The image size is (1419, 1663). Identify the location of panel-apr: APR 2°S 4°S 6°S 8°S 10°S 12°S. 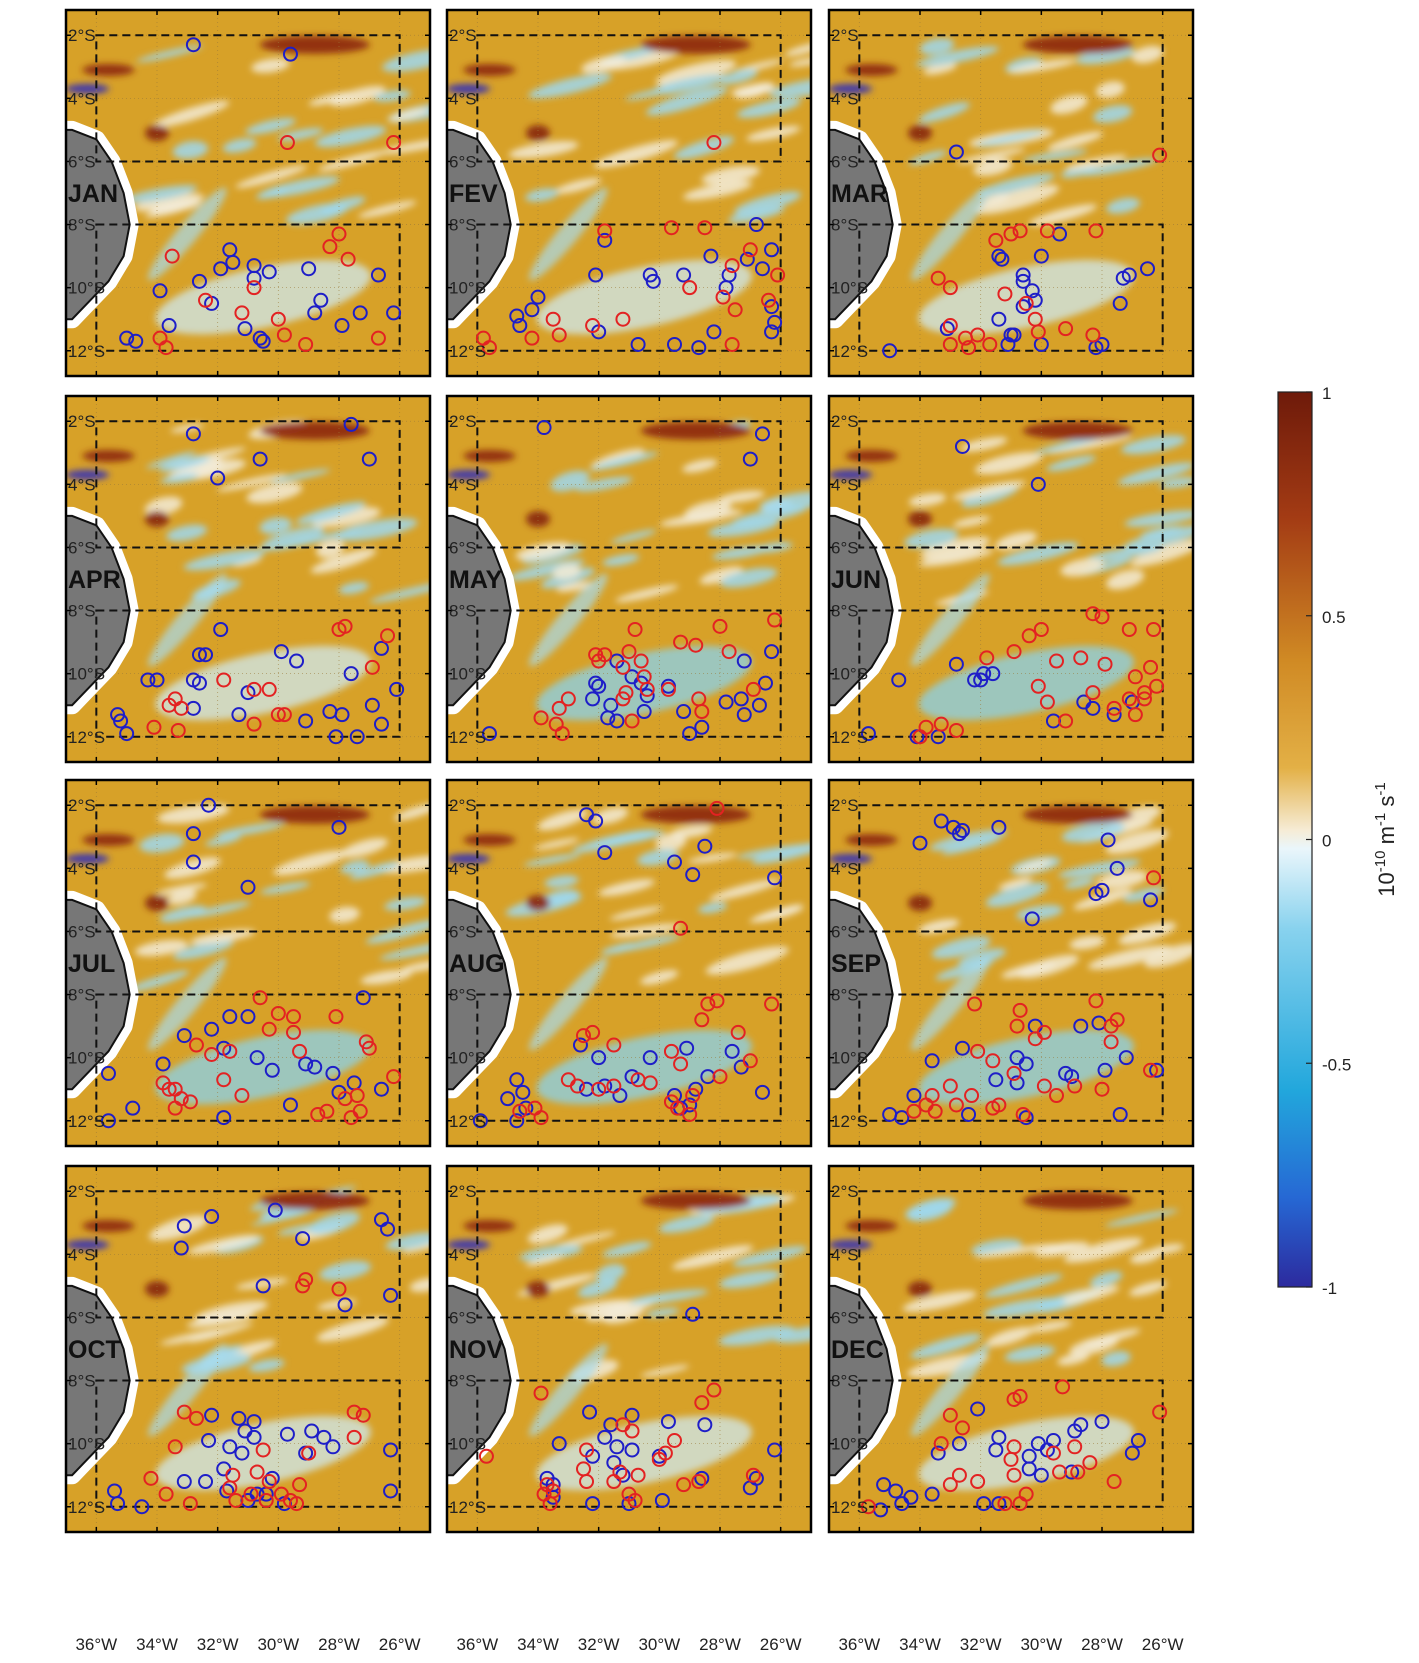
(248, 579).